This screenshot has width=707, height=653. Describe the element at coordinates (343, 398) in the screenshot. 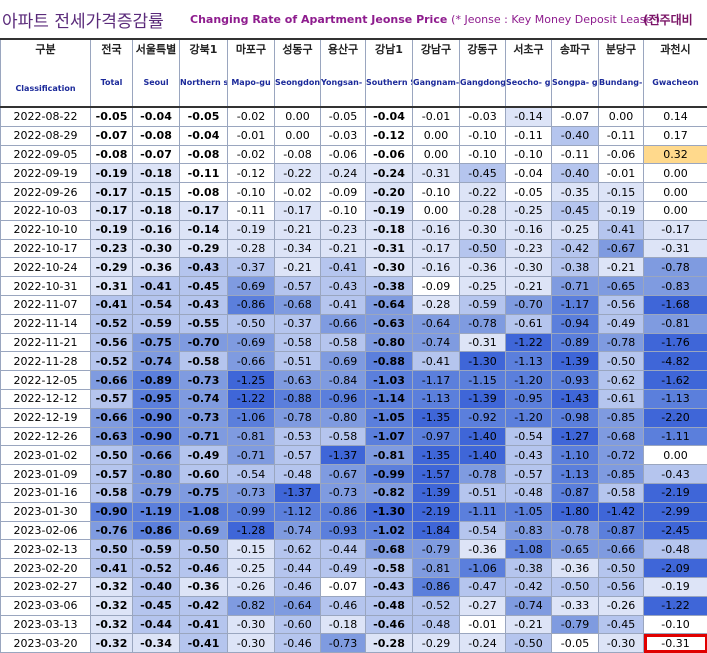

I see `data-cell: -0.96` at that location.